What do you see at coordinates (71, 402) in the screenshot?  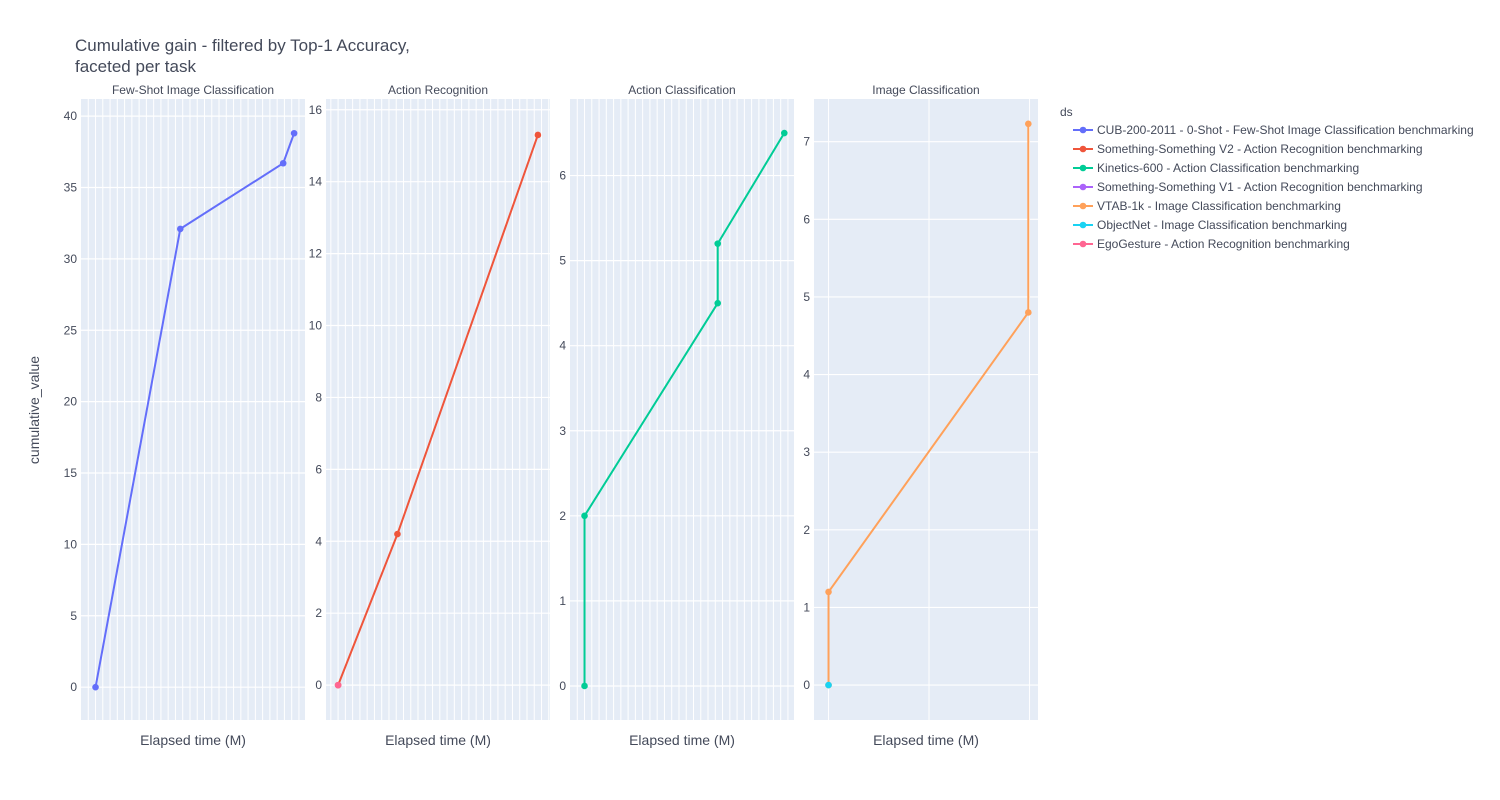 I see `y-tick-label: 20` at bounding box center [71, 402].